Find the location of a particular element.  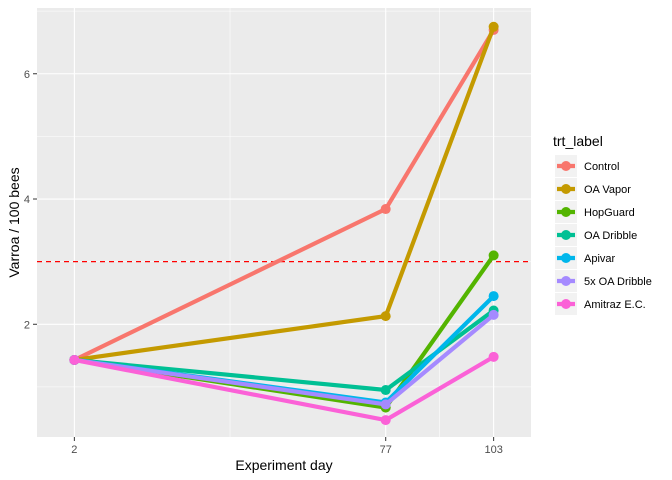

y-axis-title: Varroa / 100 bees is located at coordinates (14, 222).